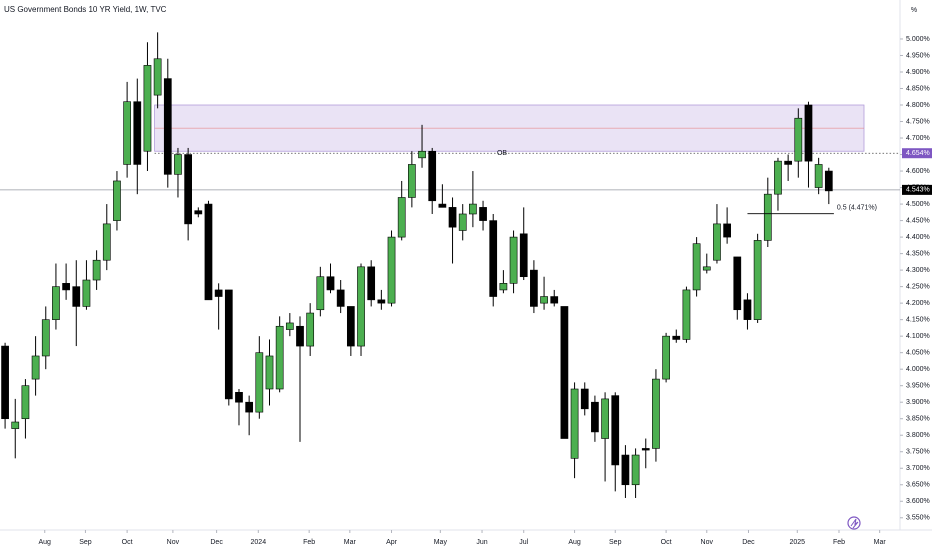 The image size is (932, 550). I want to click on y-tick-label: 3.950%, so click(918, 386).